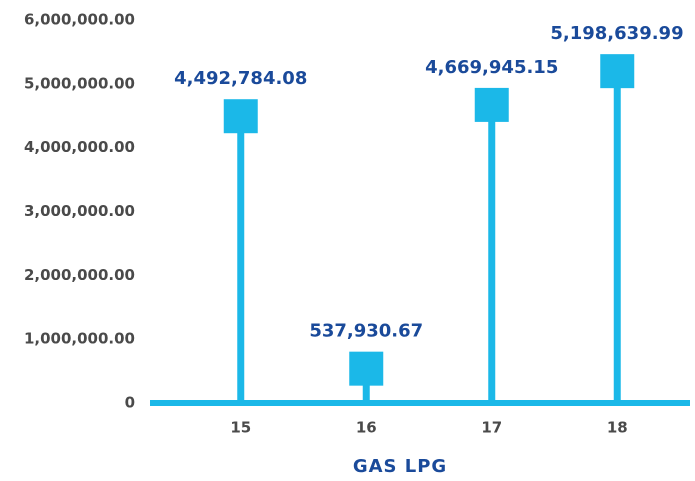  I want to click on y-tick-label: 0, so click(130, 403).